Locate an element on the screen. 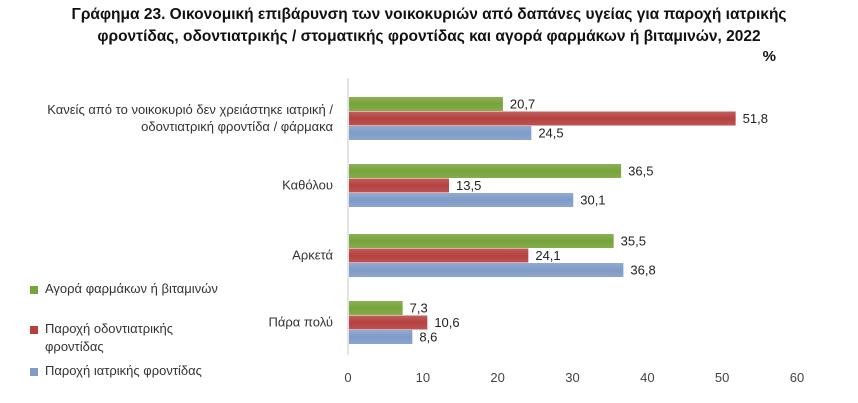  data-label: 36,5 is located at coordinates (640, 171).